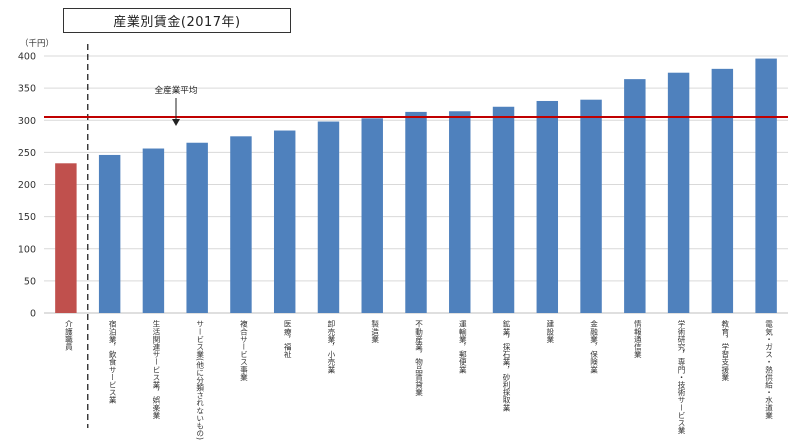 This screenshot has height=442, width=800. What do you see at coordinates (418, 358) in the screenshot?
I see `x-tick-label: 不動産業，物品賃貸業` at bounding box center [418, 358].